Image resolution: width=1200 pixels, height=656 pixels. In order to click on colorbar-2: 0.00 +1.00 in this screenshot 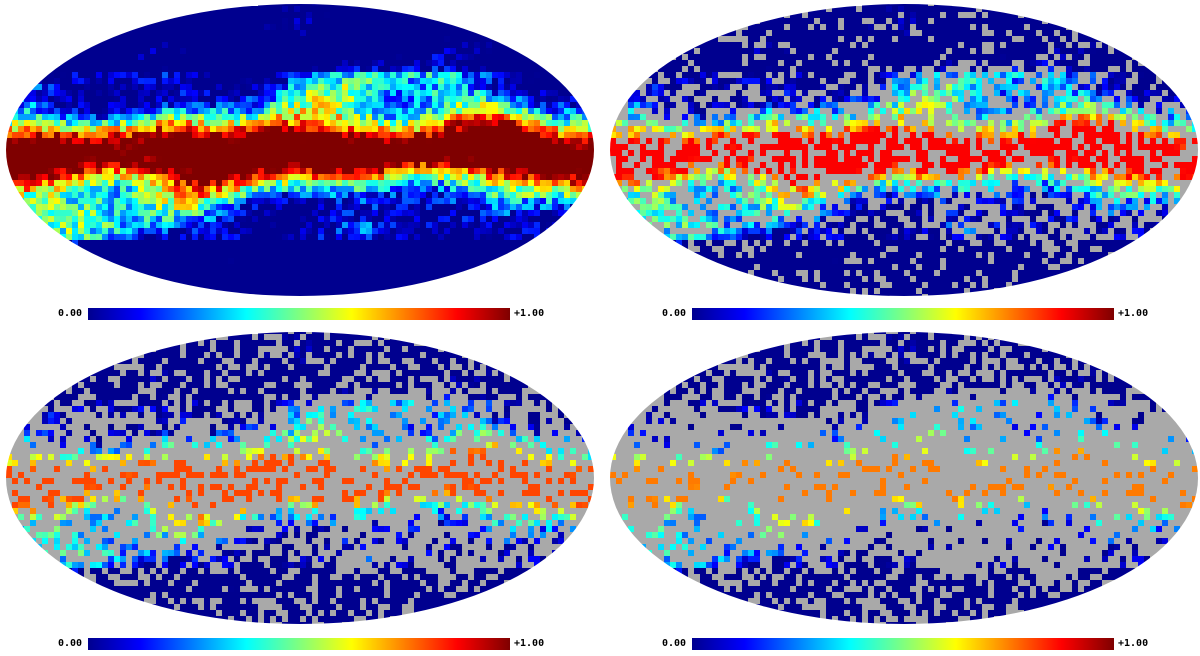, I will do `click(902, 314)`.